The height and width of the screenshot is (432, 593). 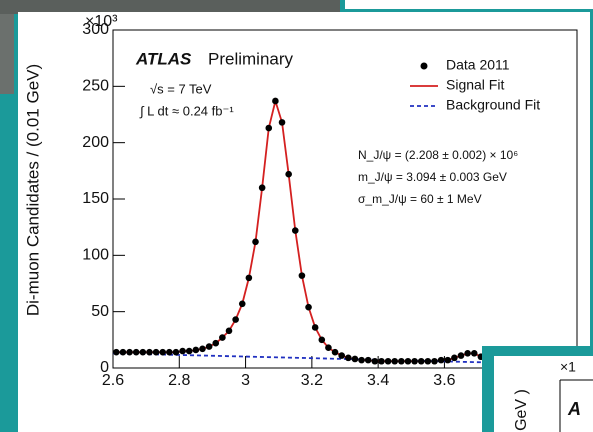 I want to click on annotation: m_J/ψ = 3.094 ± 0.003 GeV, so click(x=432, y=177).